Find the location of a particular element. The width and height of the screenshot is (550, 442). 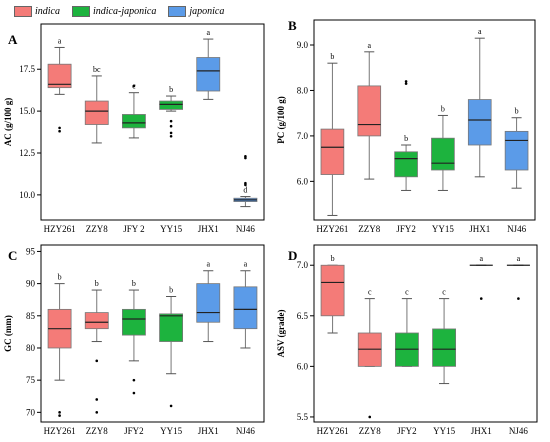

y-tick-label: 6.5 is located at coordinates (303, 316).